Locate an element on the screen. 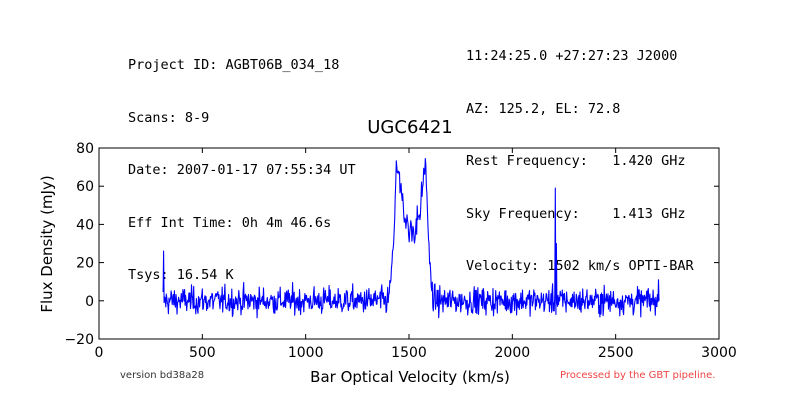 Image resolution: width=800 pixels, height=400 pixels. rest-frequency-text: Rest Frequency: 1.420 GHz is located at coordinates (576, 161).